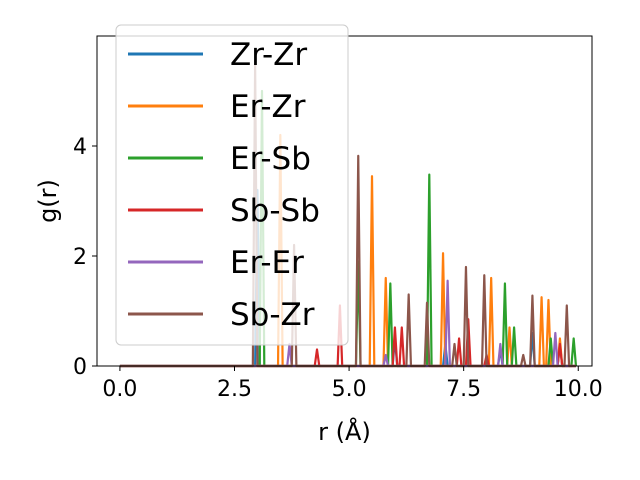 Image resolution: width=640 pixels, height=480 pixels. What do you see at coordinates (344, 431) in the screenshot?
I see `x-axis-label: r (Å)` at bounding box center [344, 431].